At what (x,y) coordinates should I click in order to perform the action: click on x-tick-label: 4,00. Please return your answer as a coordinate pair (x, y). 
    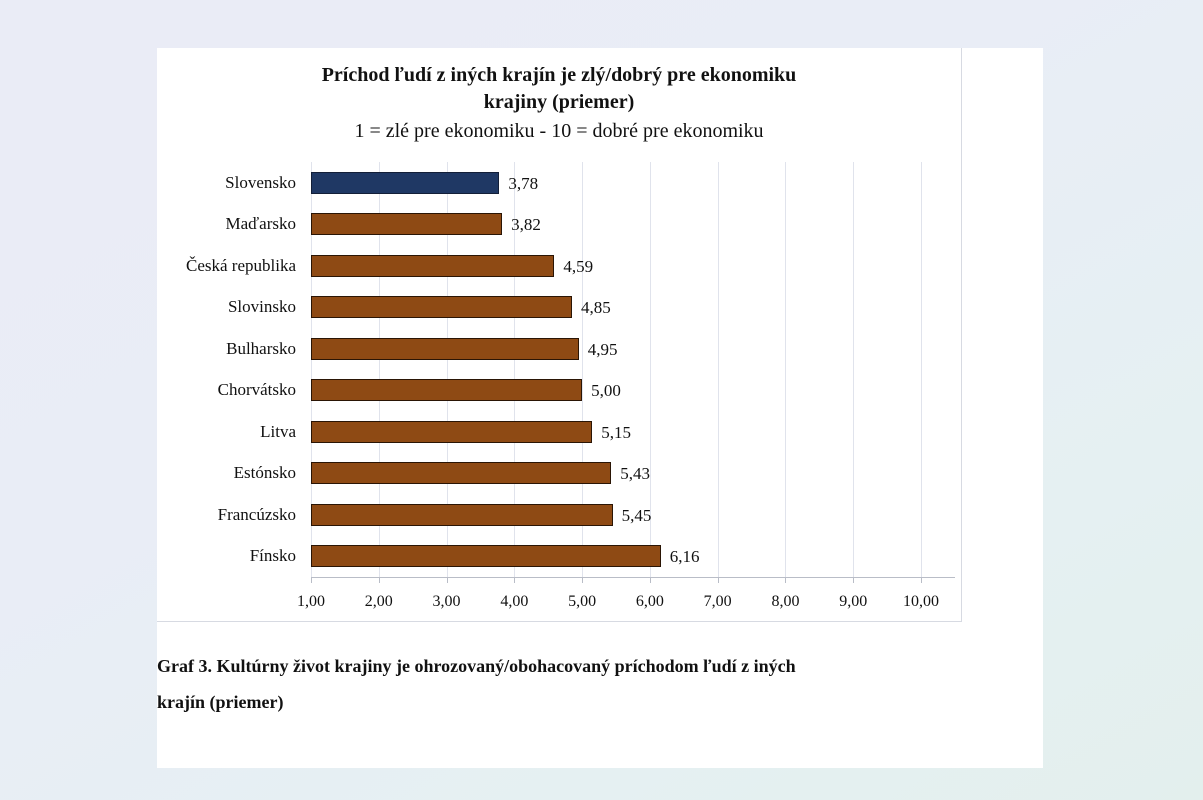
    Looking at the image, I should click on (514, 601).